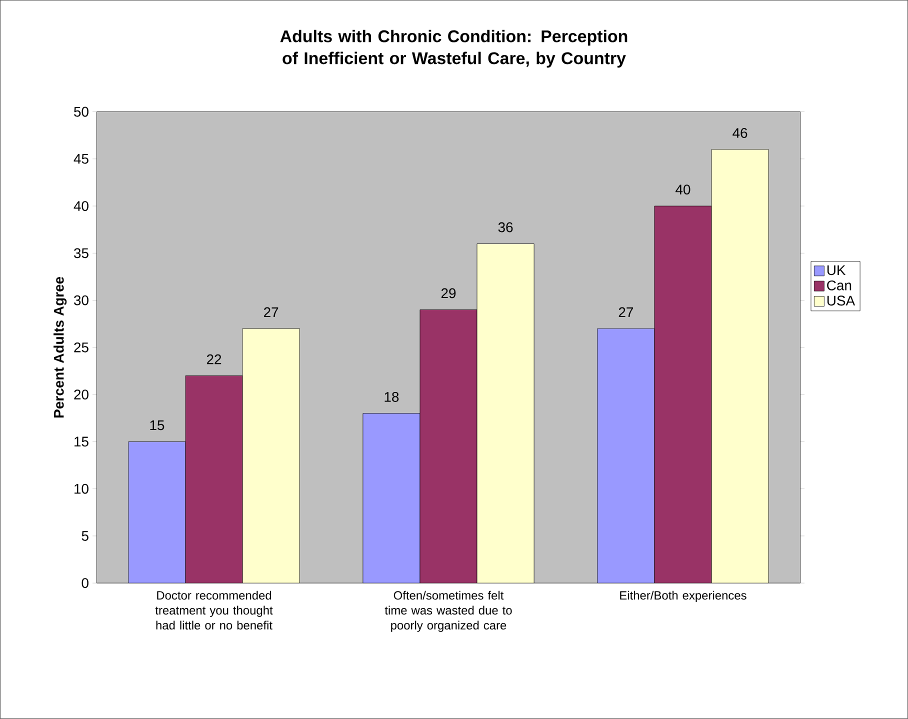 This screenshot has height=719, width=908. Describe the element at coordinates (448, 293) in the screenshot. I see `data-label: 29` at that location.